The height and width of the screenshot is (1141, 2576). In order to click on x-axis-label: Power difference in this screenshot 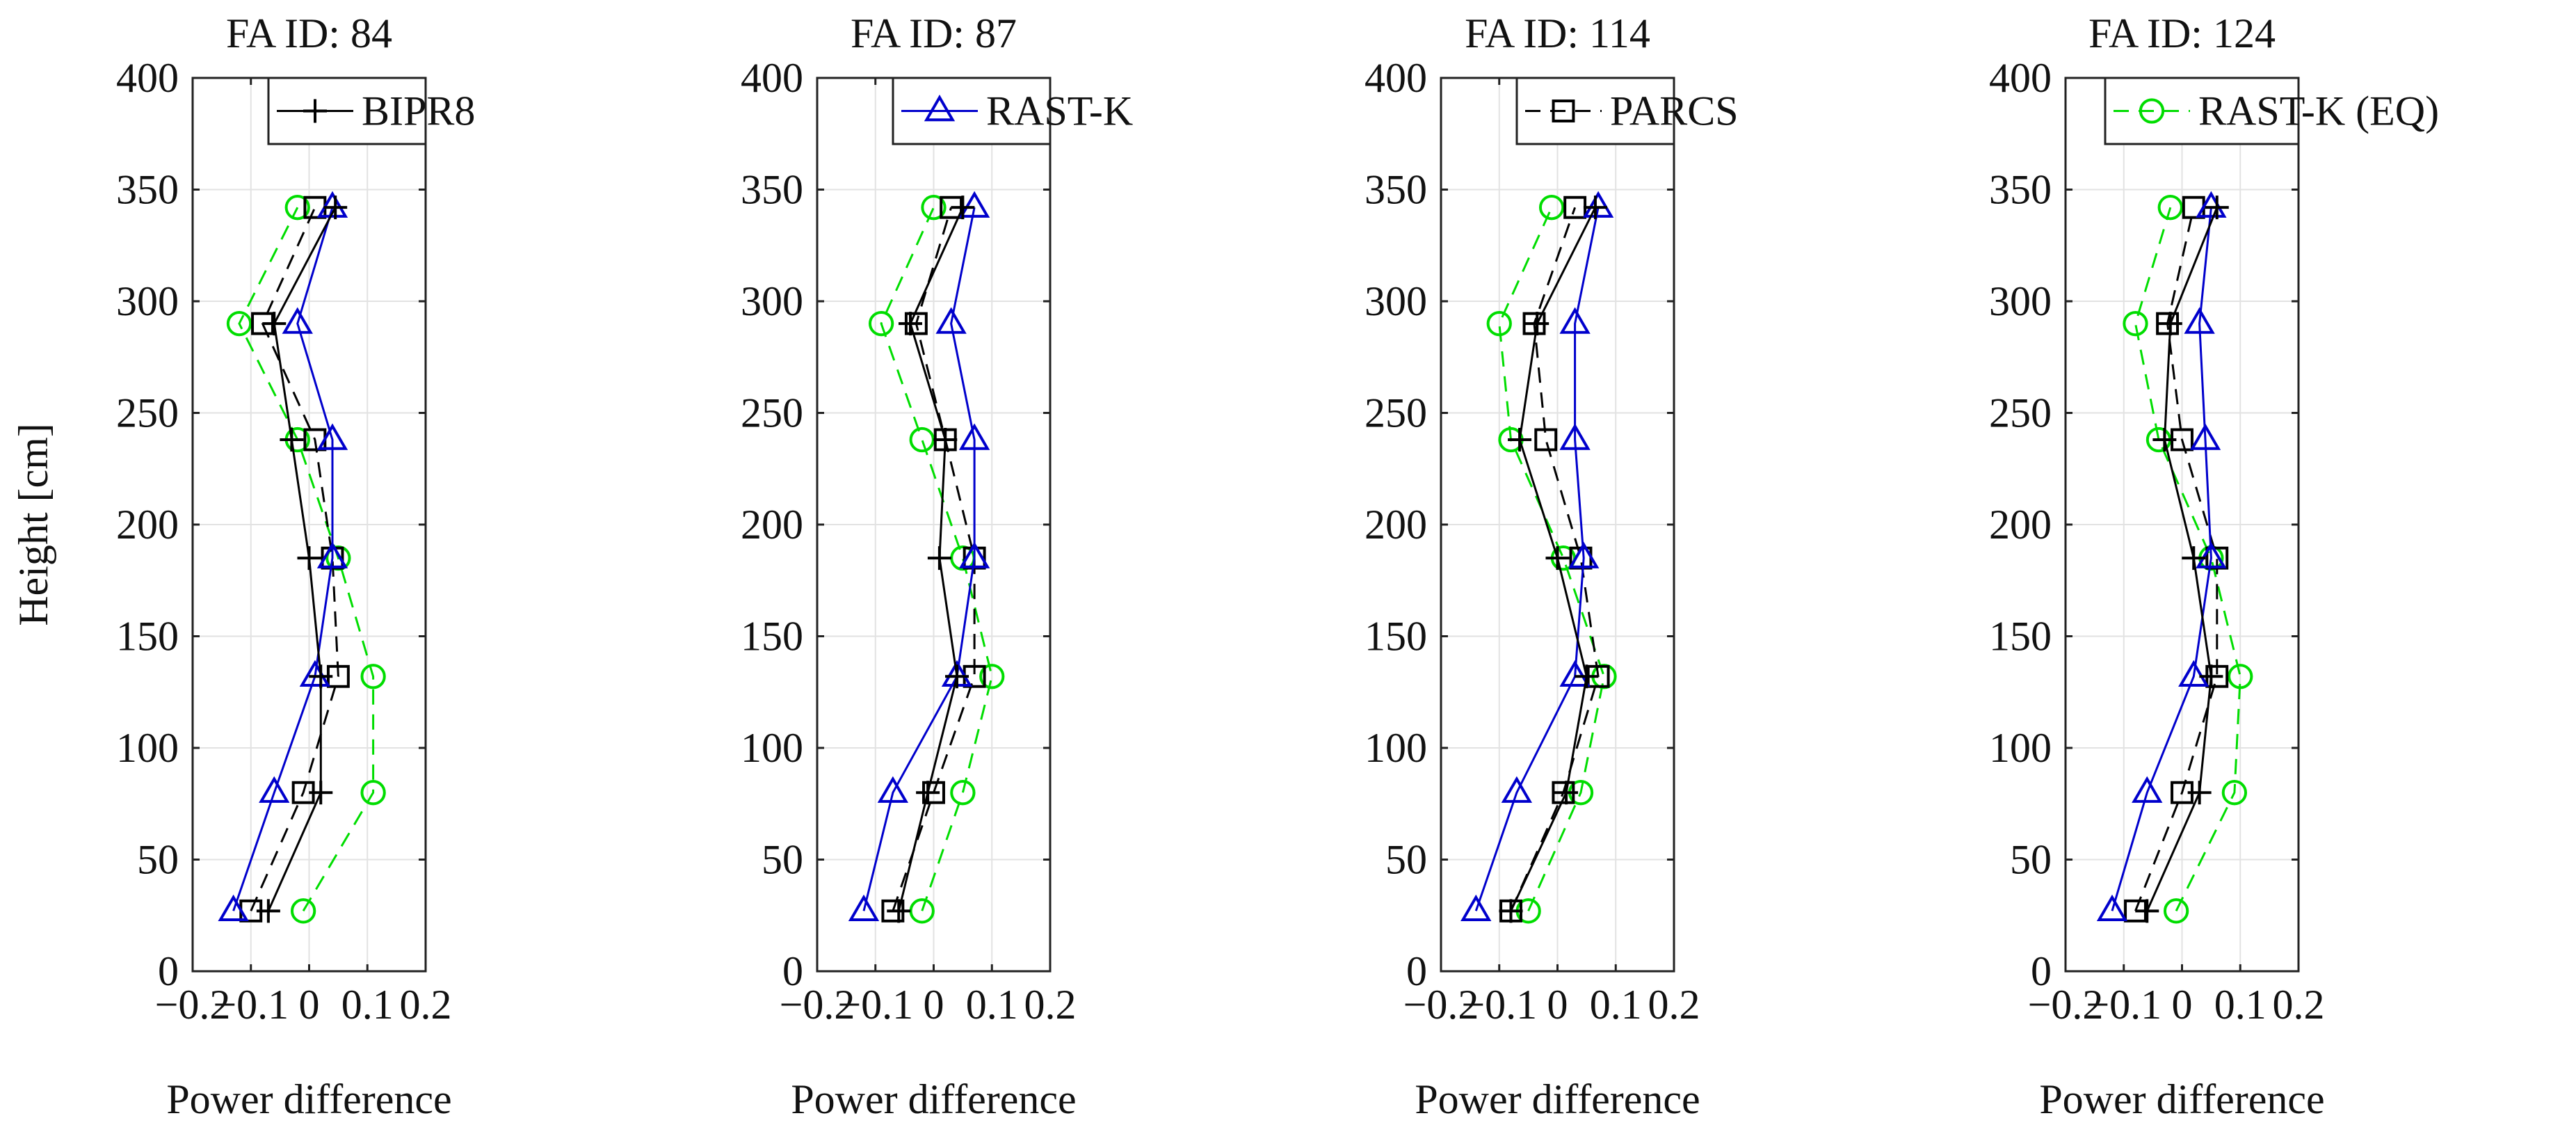, I will do `click(308, 1099)`.